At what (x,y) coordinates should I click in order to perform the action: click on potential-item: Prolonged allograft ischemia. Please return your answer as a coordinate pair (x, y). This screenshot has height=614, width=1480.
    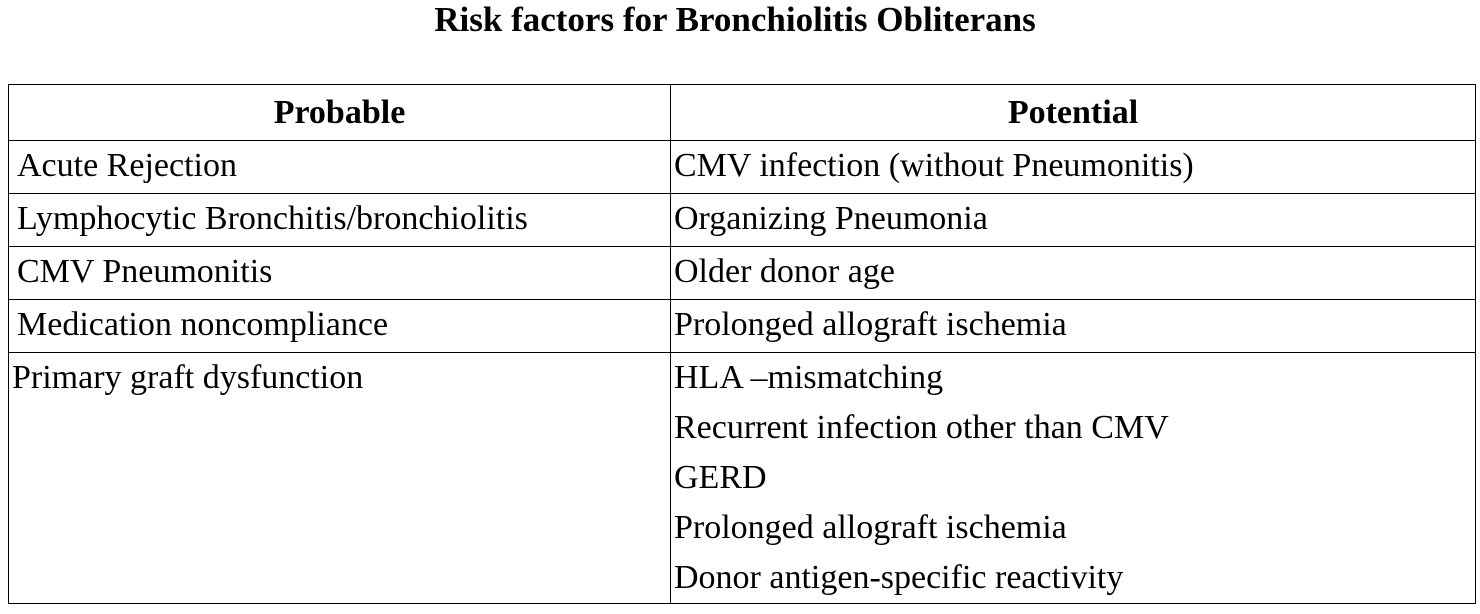
    Looking at the image, I should click on (870, 527).